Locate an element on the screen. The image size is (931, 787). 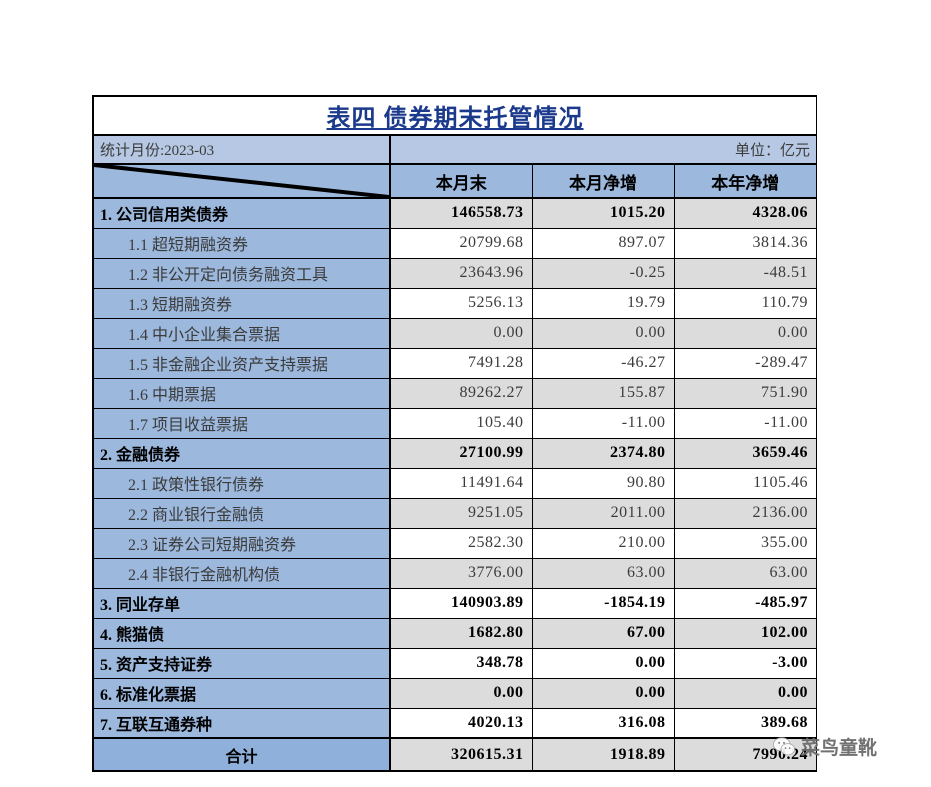
row-label: 6. 标准化票据 is located at coordinates (242, 693).